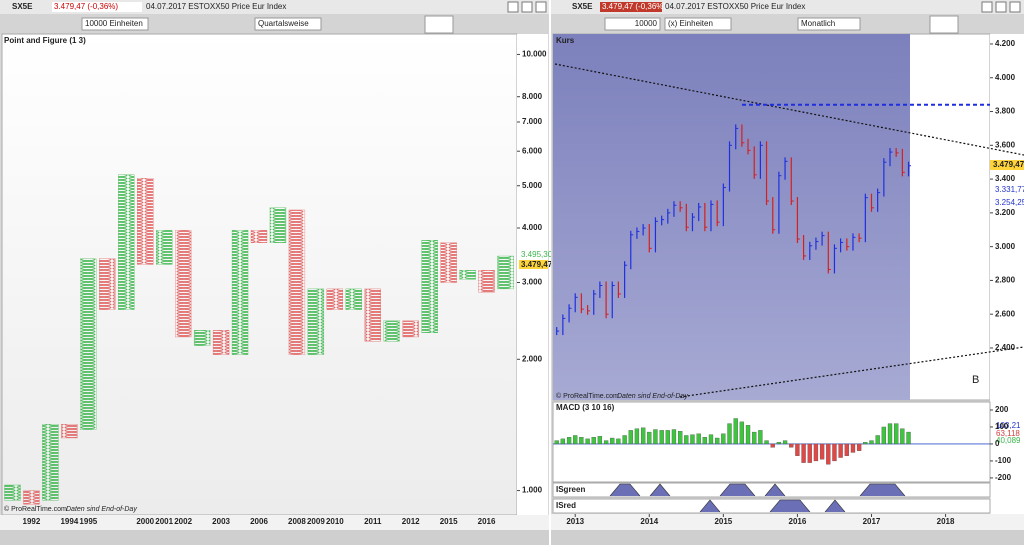 The width and height of the screenshot is (1024, 550). Describe the element at coordinates (585, 407) in the screenshot. I see `macd-title: MACD (3 10 16)` at that location.